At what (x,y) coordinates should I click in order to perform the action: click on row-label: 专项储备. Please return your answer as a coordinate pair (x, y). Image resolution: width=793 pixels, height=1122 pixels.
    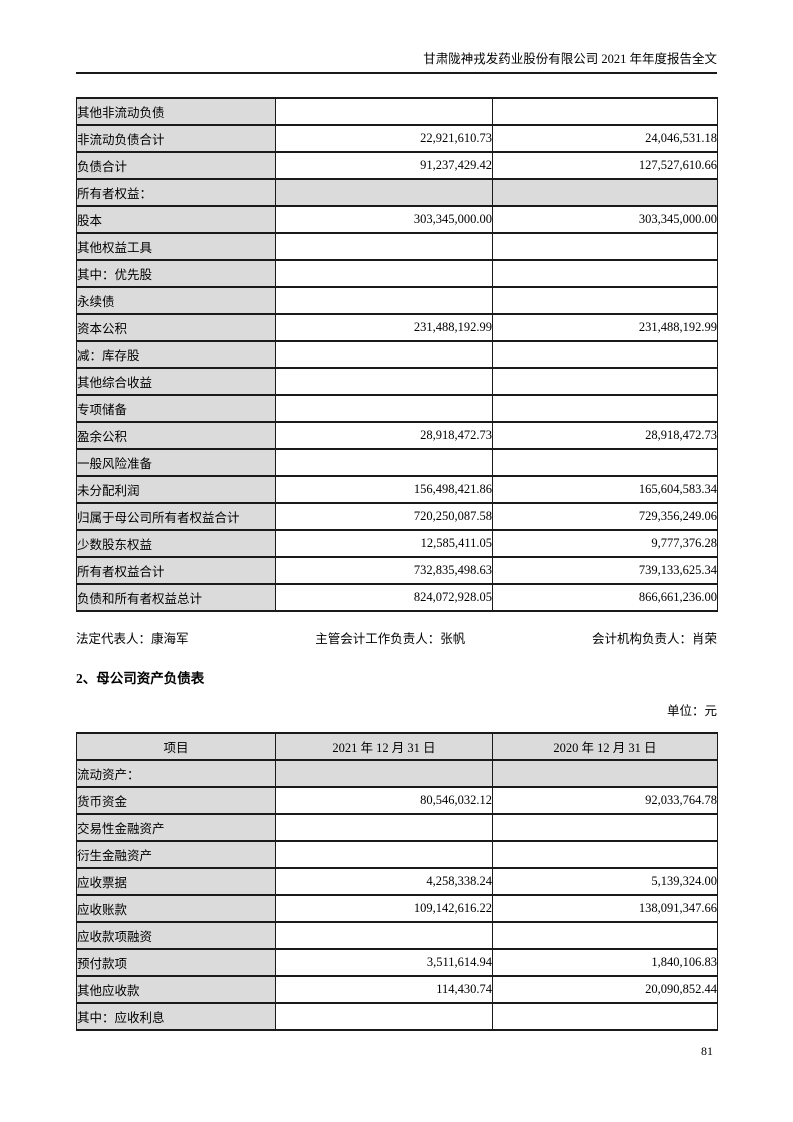
    Looking at the image, I should click on (176, 408).